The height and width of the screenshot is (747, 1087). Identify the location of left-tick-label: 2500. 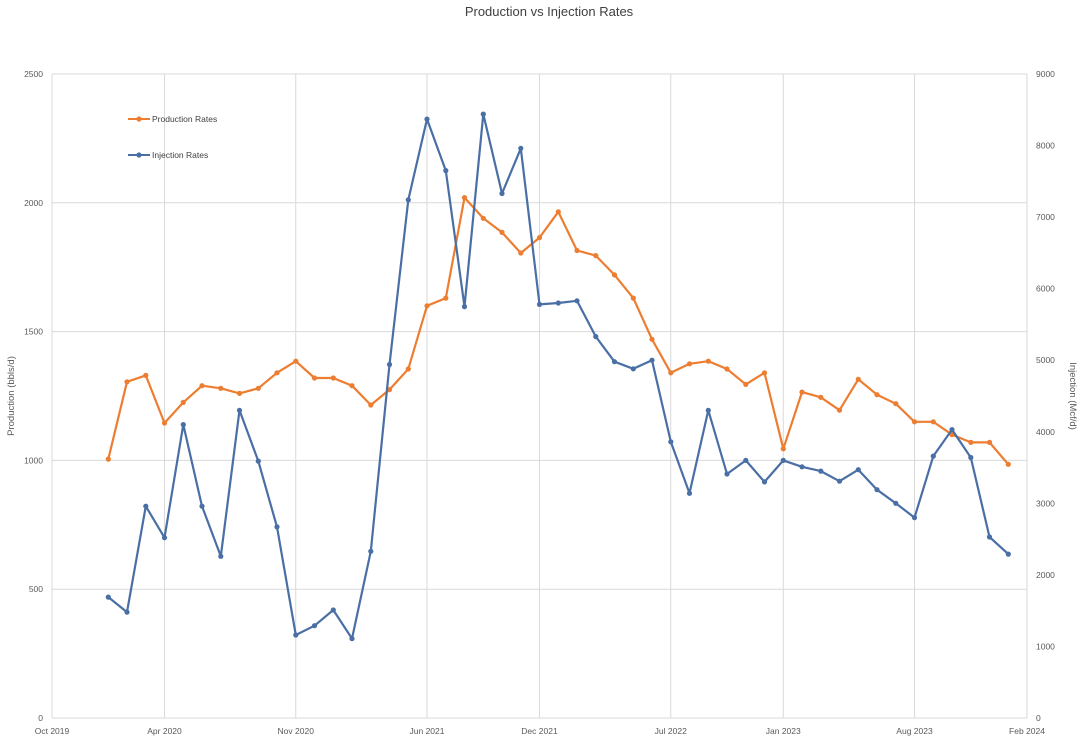
(33, 74).